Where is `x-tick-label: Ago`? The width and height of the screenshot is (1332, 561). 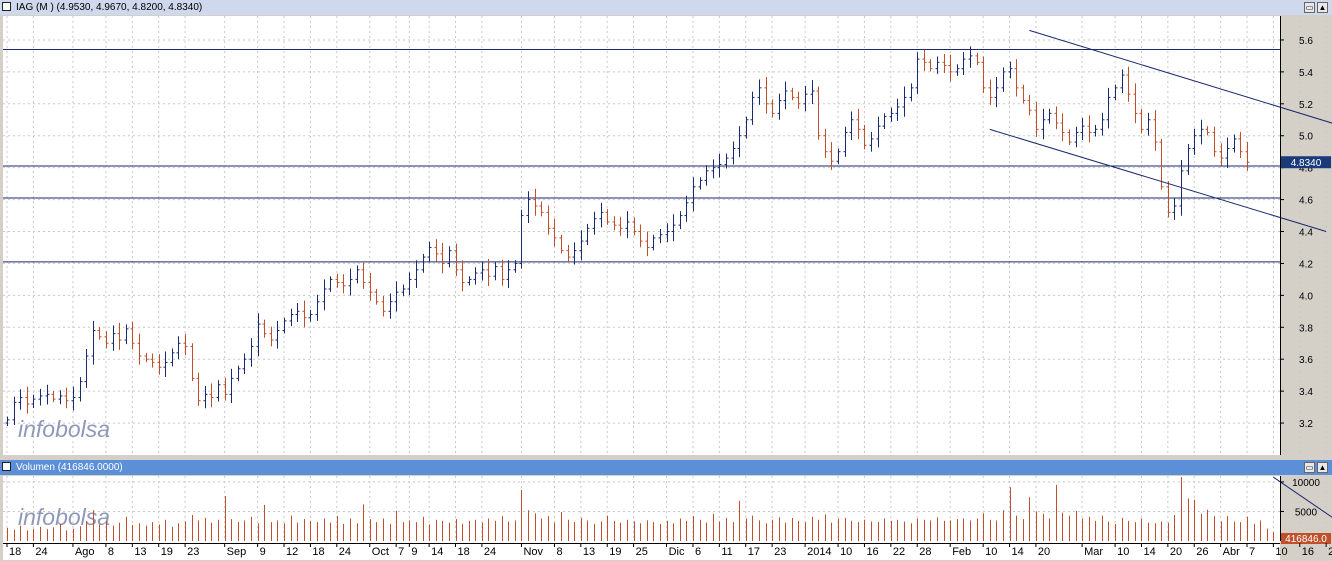 x-tick-label: Ago is located at coordinates (85, 552).